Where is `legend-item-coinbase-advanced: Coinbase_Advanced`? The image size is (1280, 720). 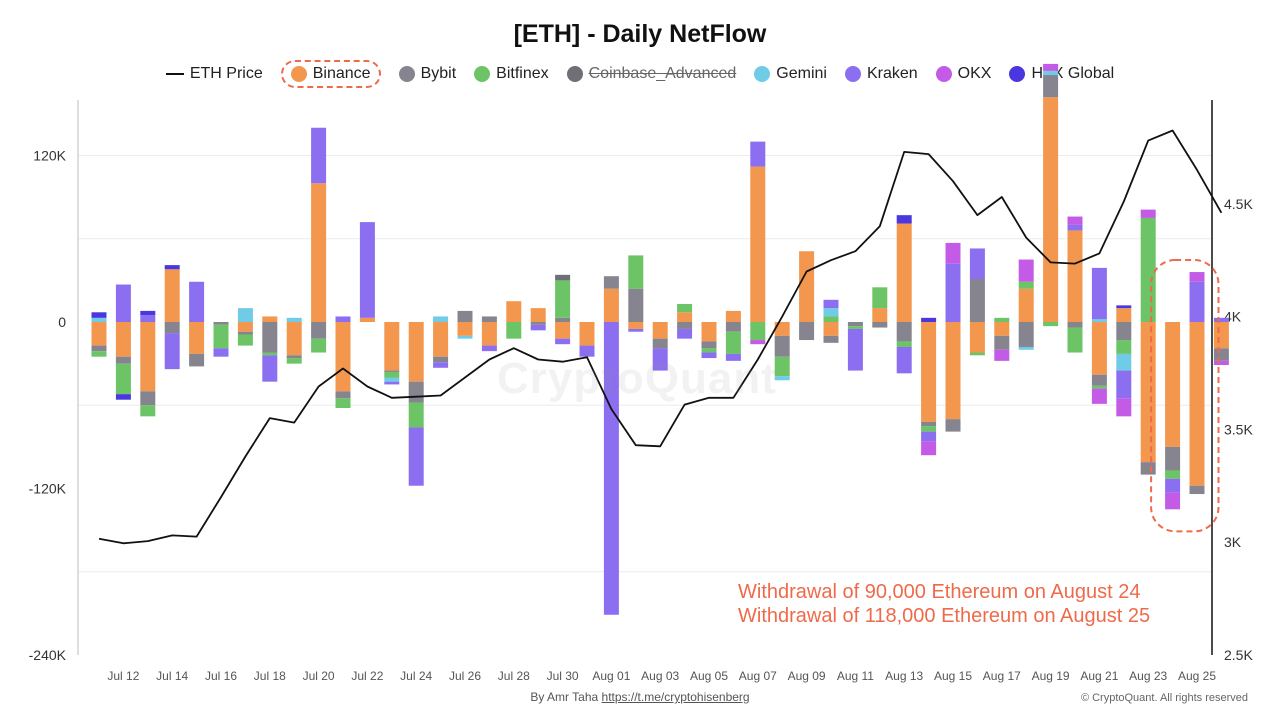
legend-item-coinbase-advanced: Coinbase_Advanced is located at coordinates (651, 74).